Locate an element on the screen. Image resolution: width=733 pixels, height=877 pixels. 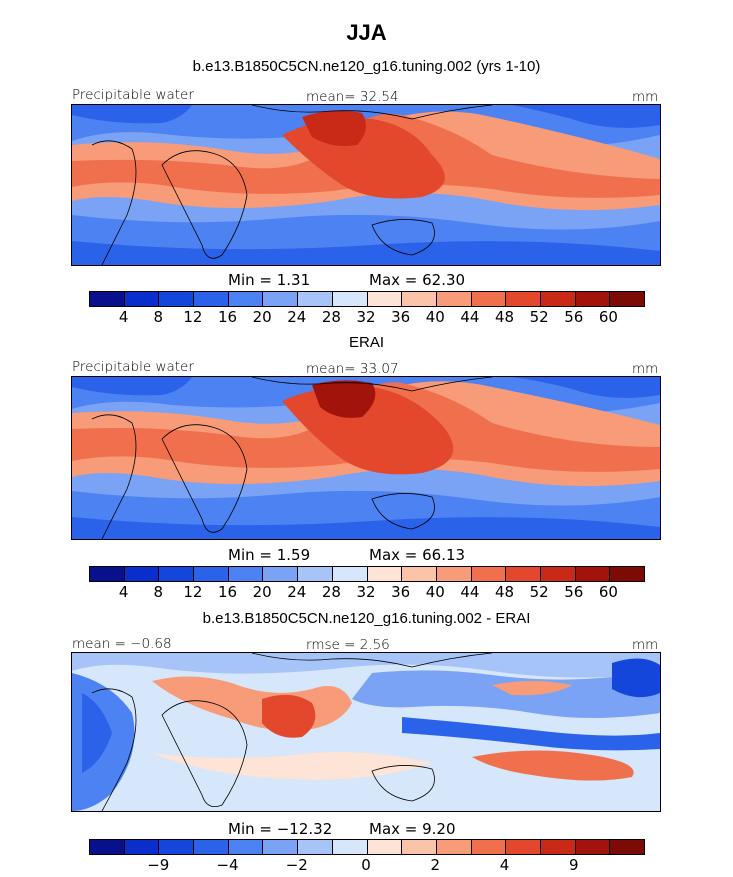
panel3-map is located at coordinates (366, 732).